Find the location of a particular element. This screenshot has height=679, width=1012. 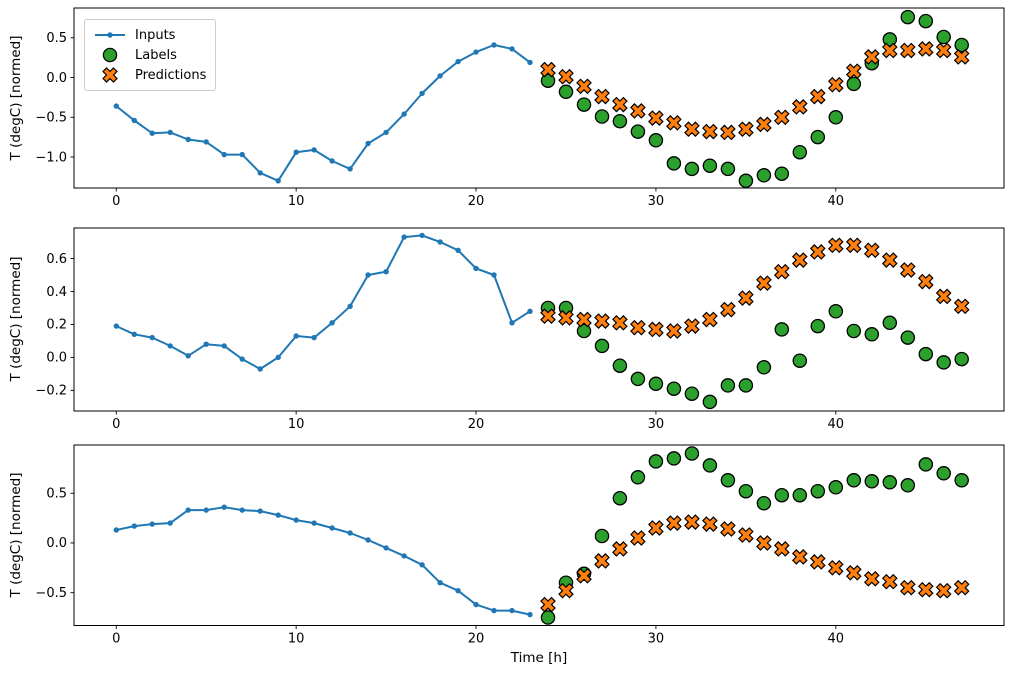

y-tick-label: −0.2 is located at coordinates (51, 391).